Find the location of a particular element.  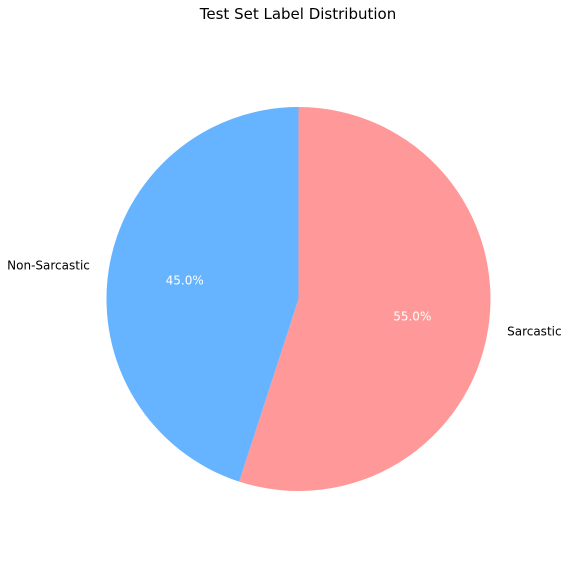

slice-percent-label: 55.0% is located at coordinates (412, 317).